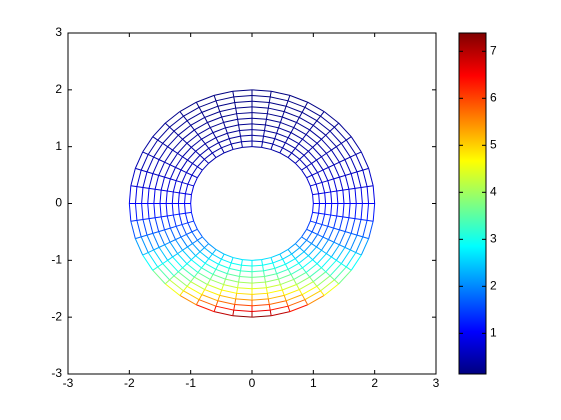 This screenshot has width=561, height=420. Describe the element at coordinates (58, 32) in the screenshot. I see `y-tick-label: 3` at that location.